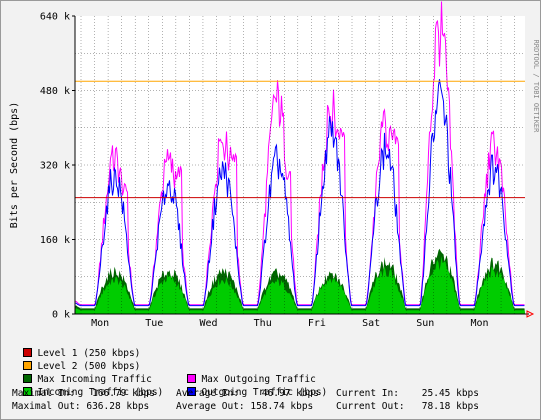 The width and height of the screenshot is (541, 420). What do you see at coordinates (371, 323) in the screenshot?
I see `x-day-label: Sat` at bounding box center [371, 323].